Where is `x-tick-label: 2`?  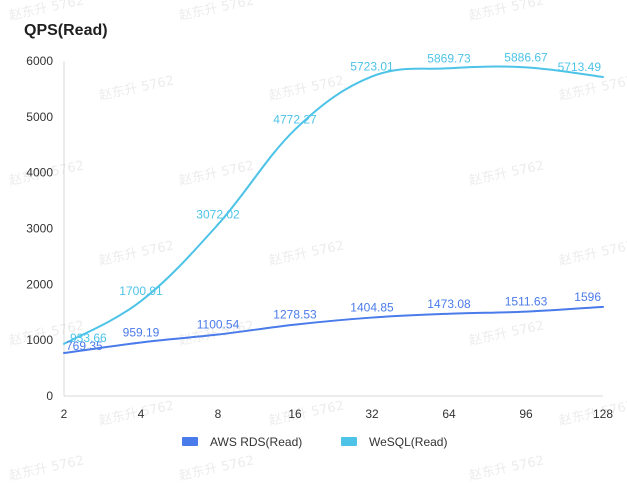 x-tick-label: 2 is located at coordinates (64, 414).